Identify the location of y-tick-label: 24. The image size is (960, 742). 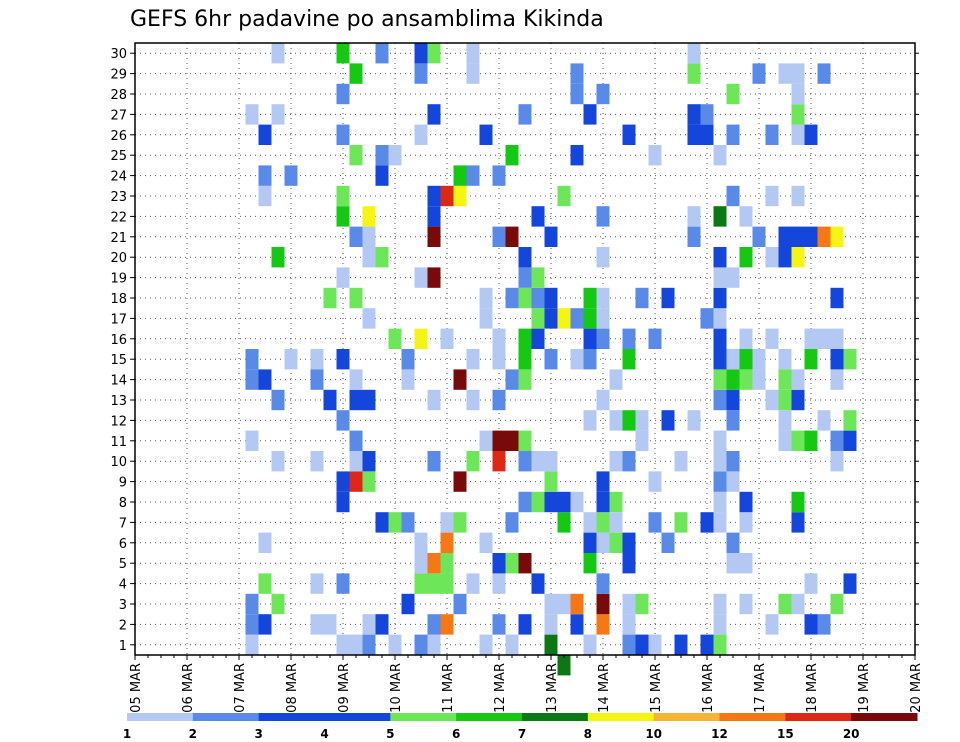
(118, 177).